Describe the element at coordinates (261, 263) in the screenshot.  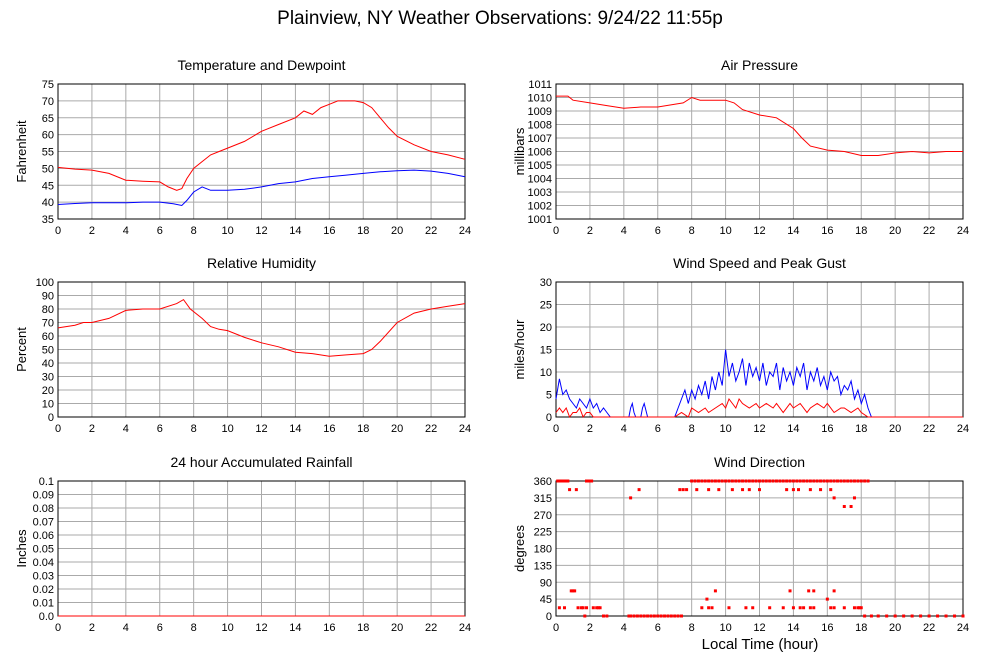
I see `panel-title: Relative Humidity` at that location.